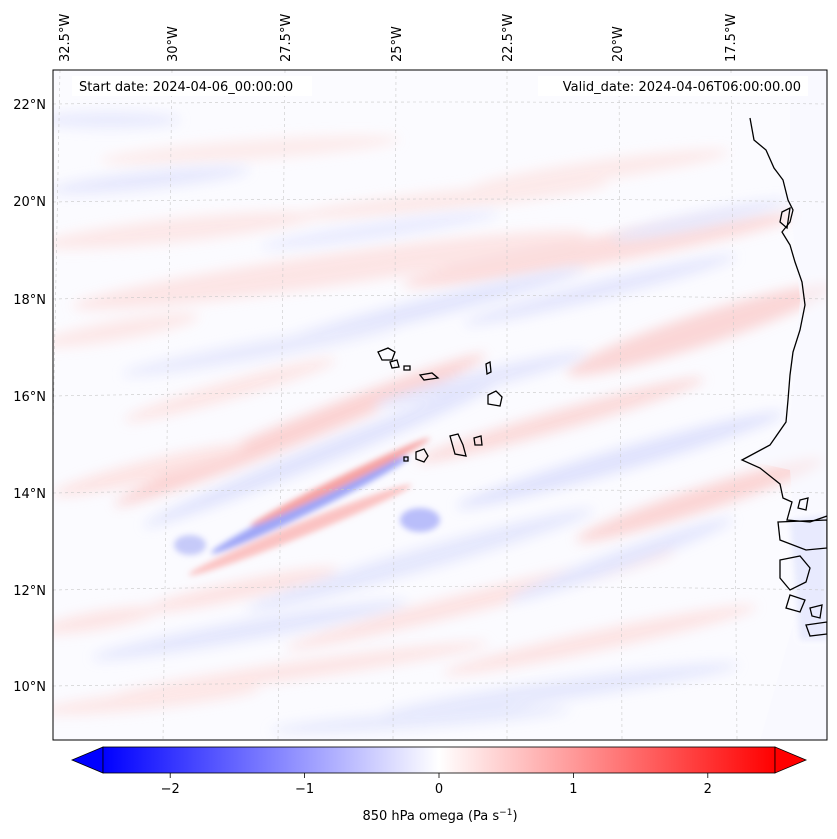 Image resolution: width=837 pixels, height=839 pixels. I want to click on colorbar-label: 850 hPa omega (Pa s−1), so click(439, 816).